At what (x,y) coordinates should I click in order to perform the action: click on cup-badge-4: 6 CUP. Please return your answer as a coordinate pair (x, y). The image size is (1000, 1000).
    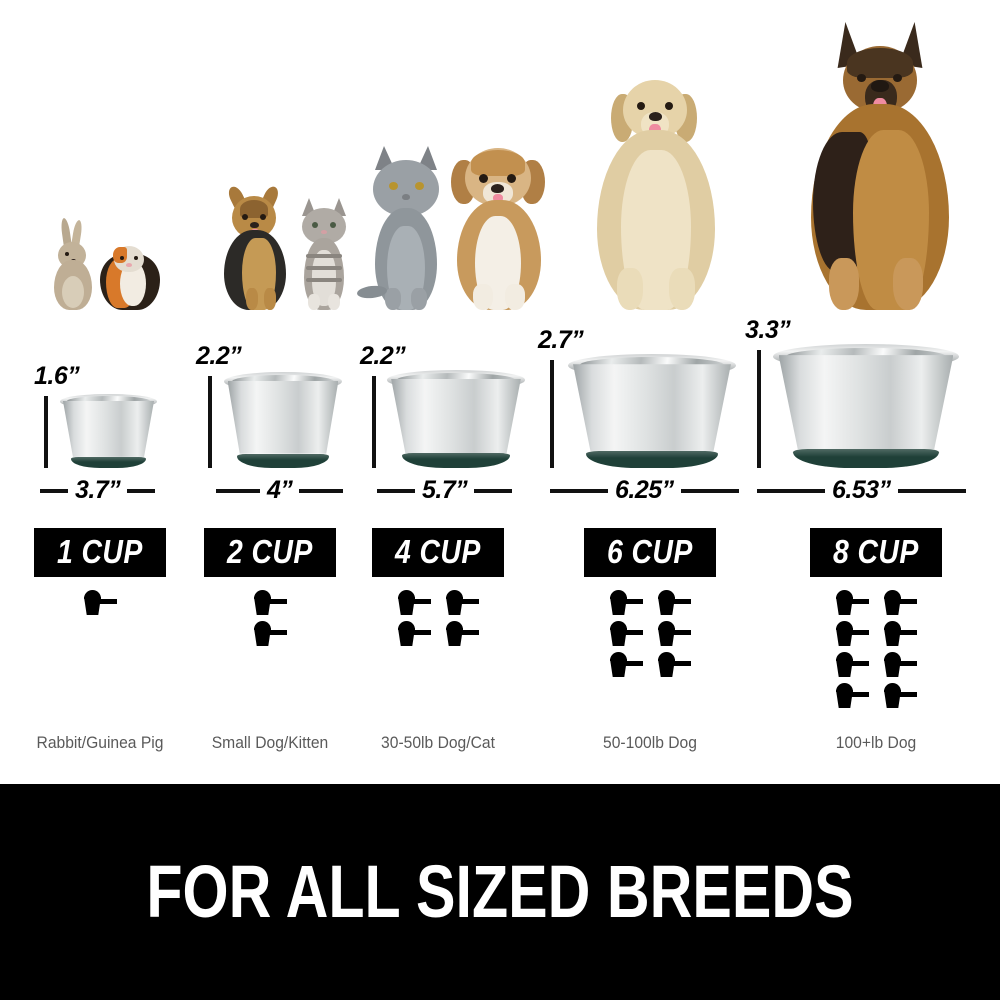
    Looking at the image, I should click on (650, 552).